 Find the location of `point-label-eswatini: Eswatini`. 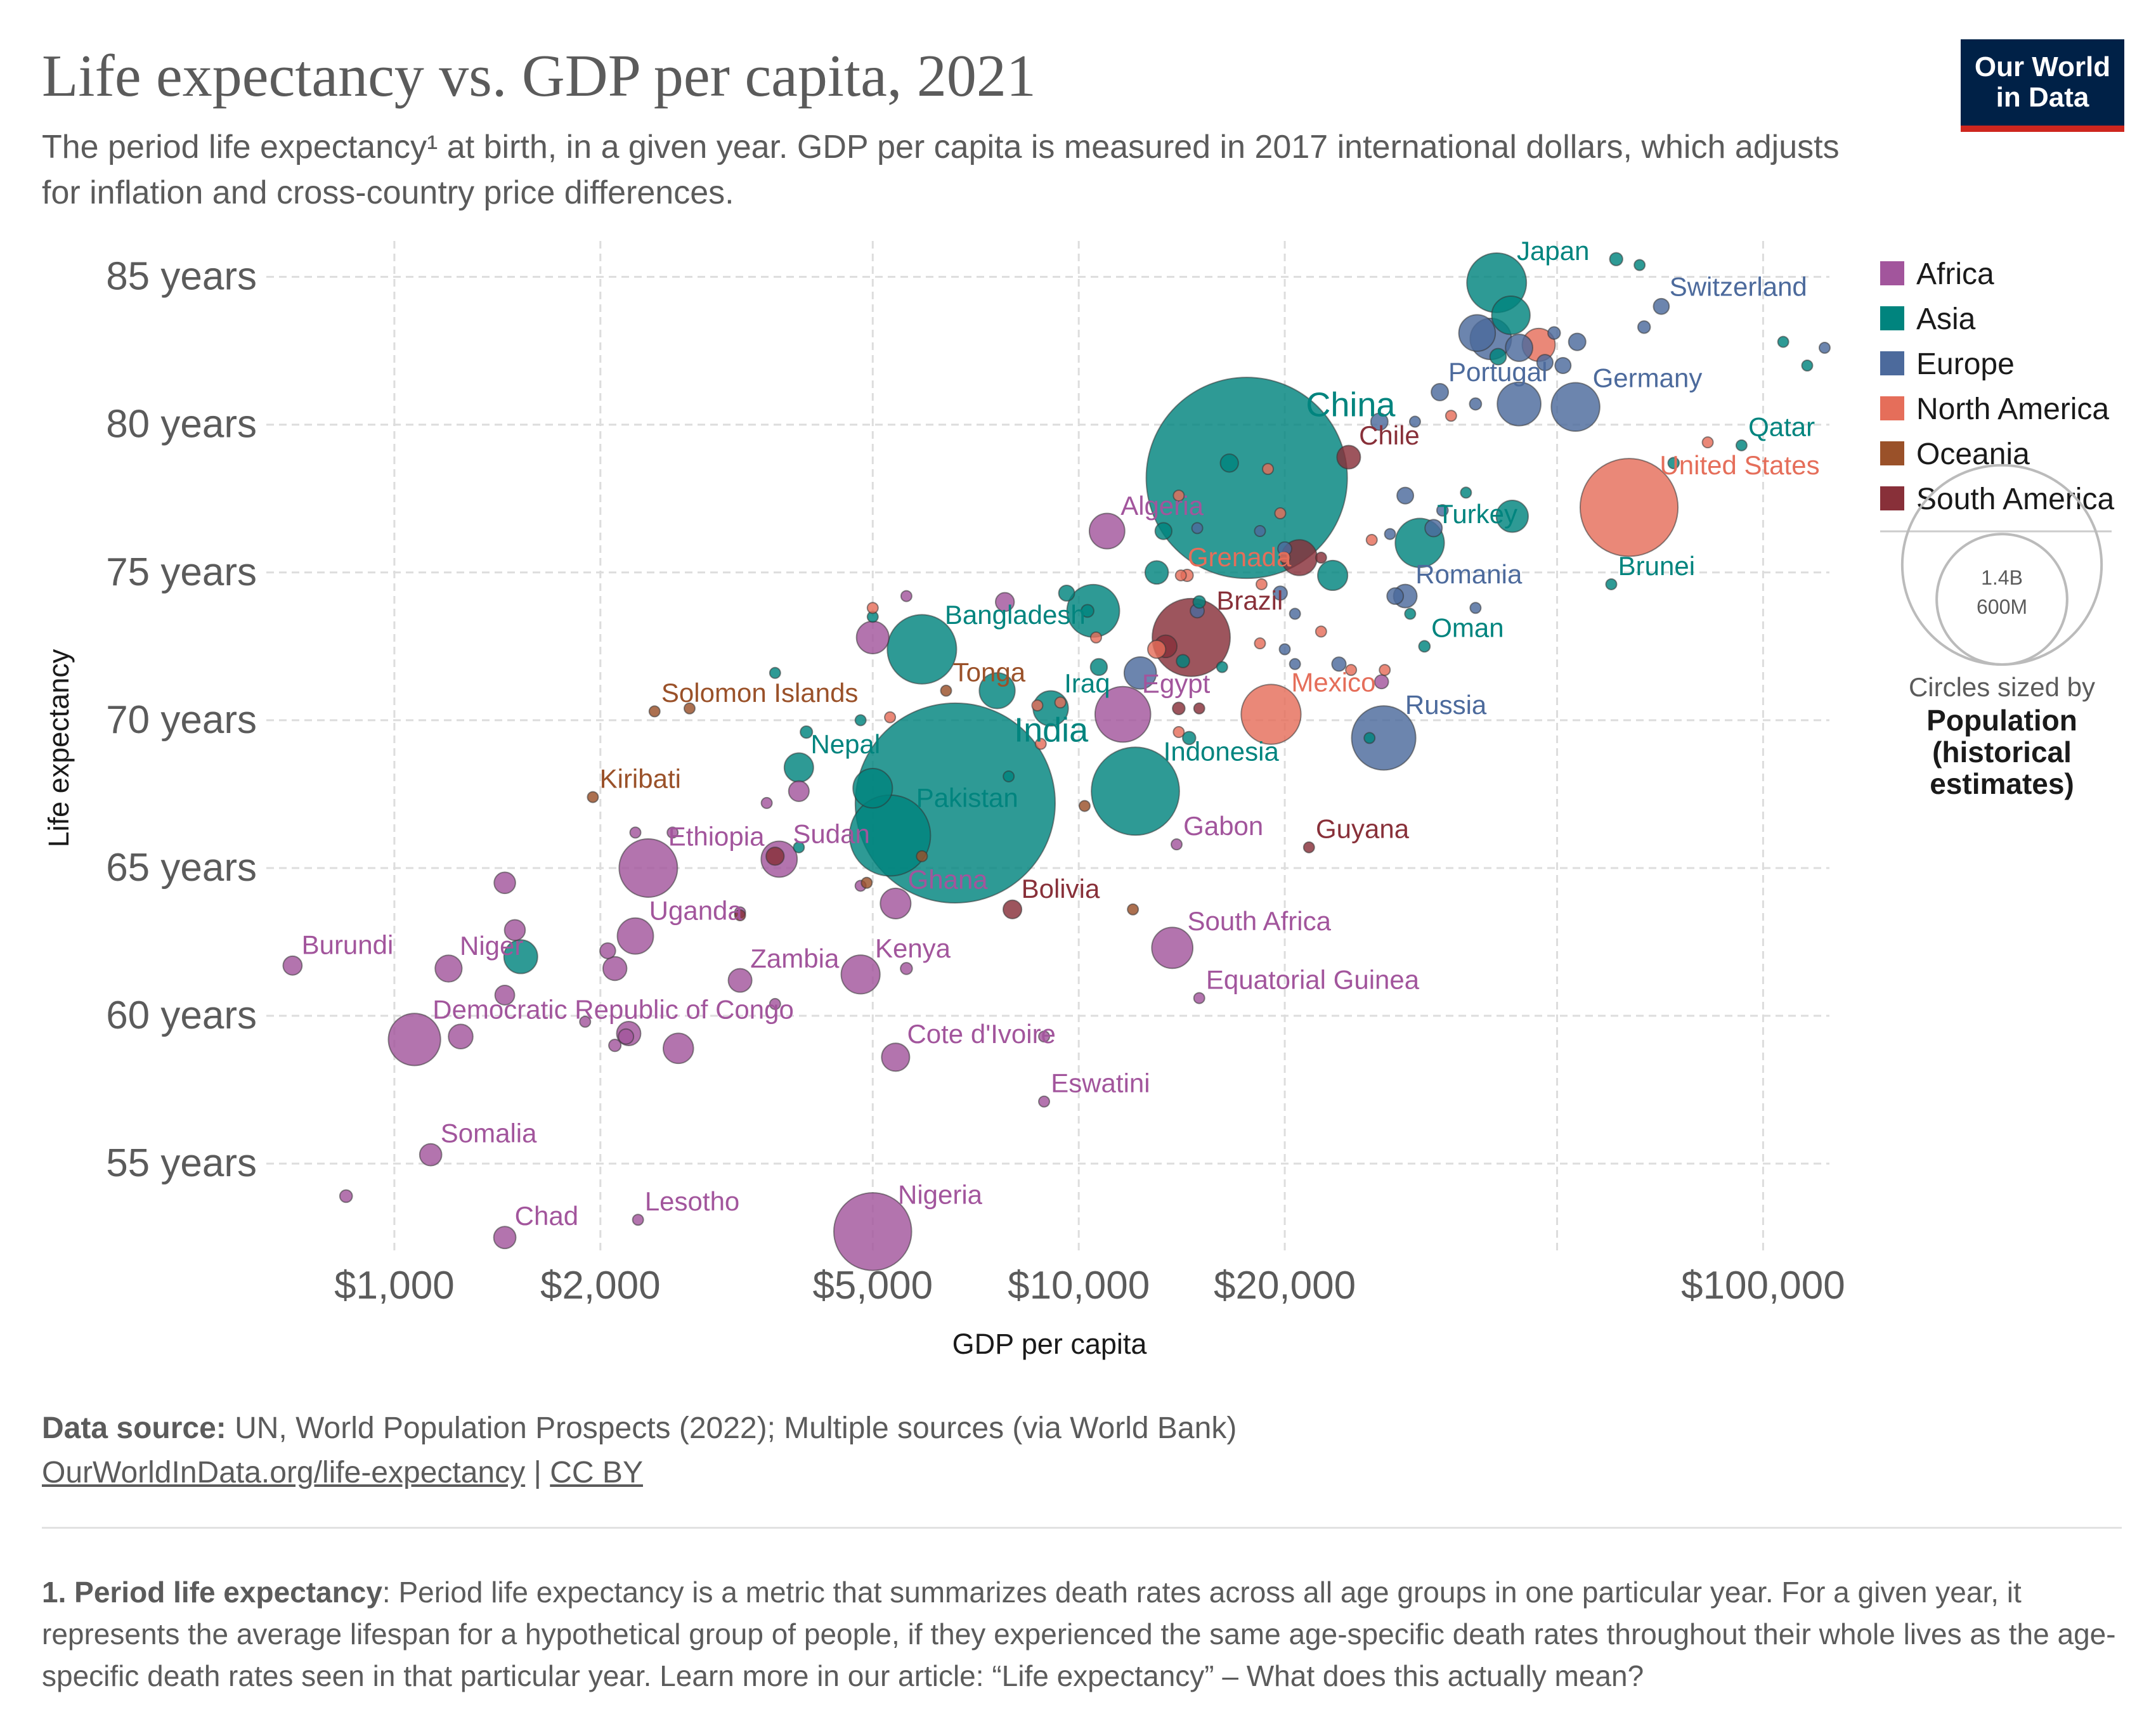

point-label-eswatini: Eswatini is located at coordinates (1100, 1083).